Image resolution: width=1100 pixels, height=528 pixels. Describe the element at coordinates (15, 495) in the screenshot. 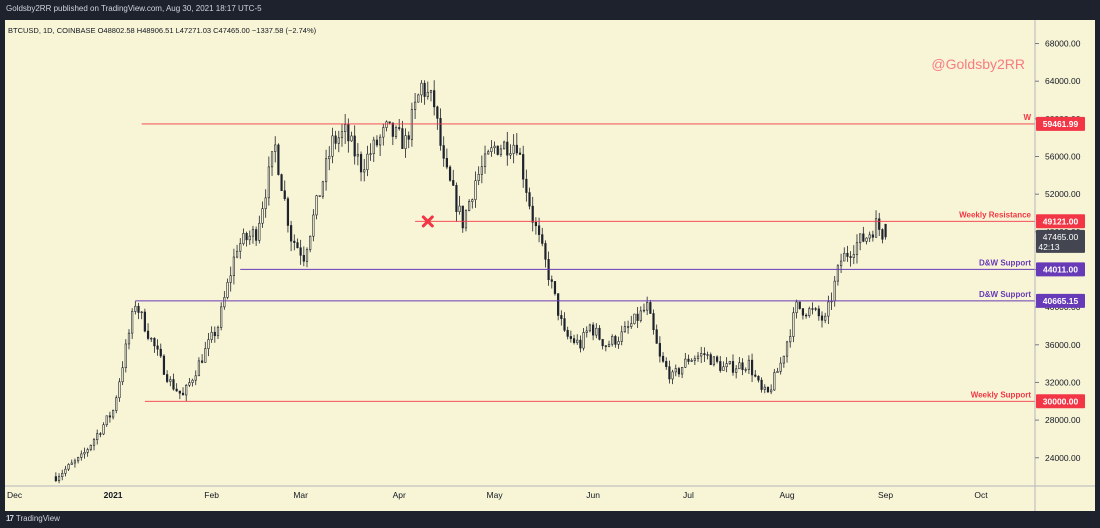

I see `time-tick-label: Dec` at that location.